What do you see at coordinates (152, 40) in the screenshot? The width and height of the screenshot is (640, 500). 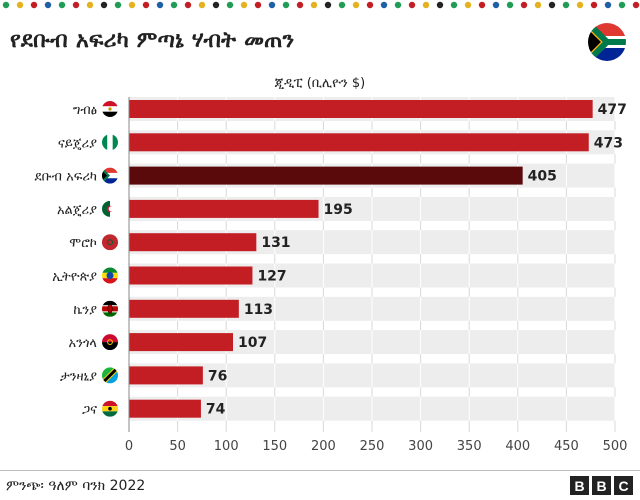 I see `page-title: የደቡብ አፍሪካ ምጣኔ ሃብት መጠን` at bounding box center [152, 40].